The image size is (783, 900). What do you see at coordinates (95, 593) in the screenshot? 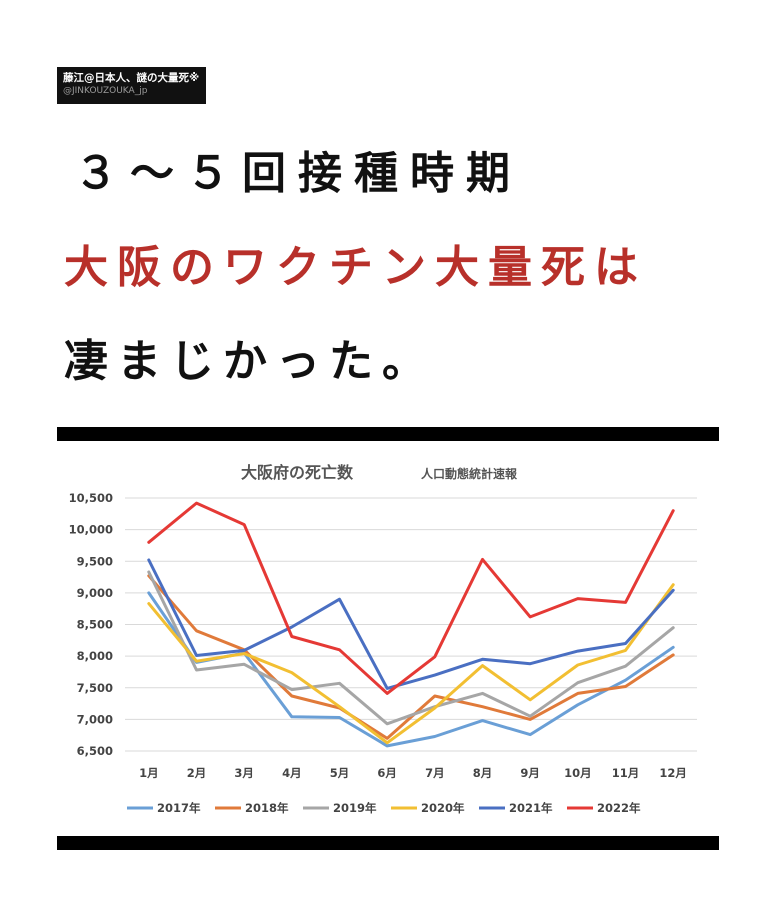
I see `y-tick-label: 9,000` at bounding box center [95, 593].